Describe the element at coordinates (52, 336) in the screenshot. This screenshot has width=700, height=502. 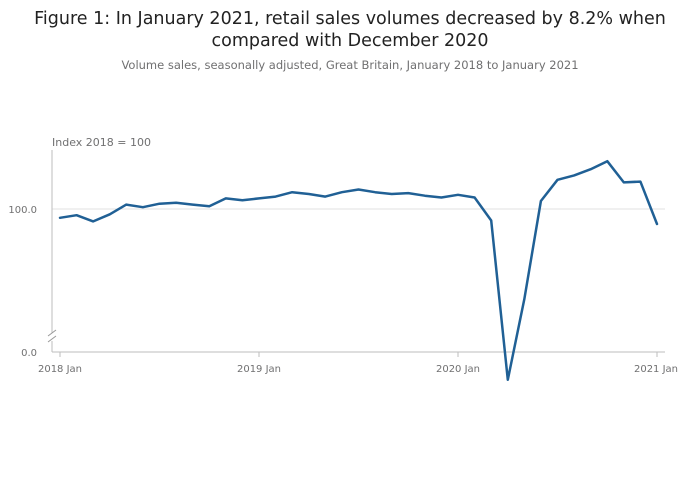
I see `axis-break-marker` at that location.